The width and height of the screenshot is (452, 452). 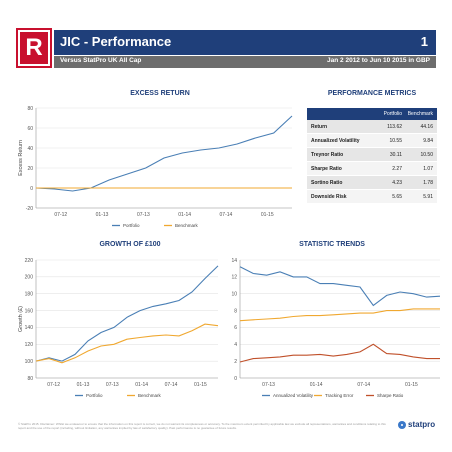 I want to click on metric-portfolio-value: 30.11, so click(x=395, y=154).